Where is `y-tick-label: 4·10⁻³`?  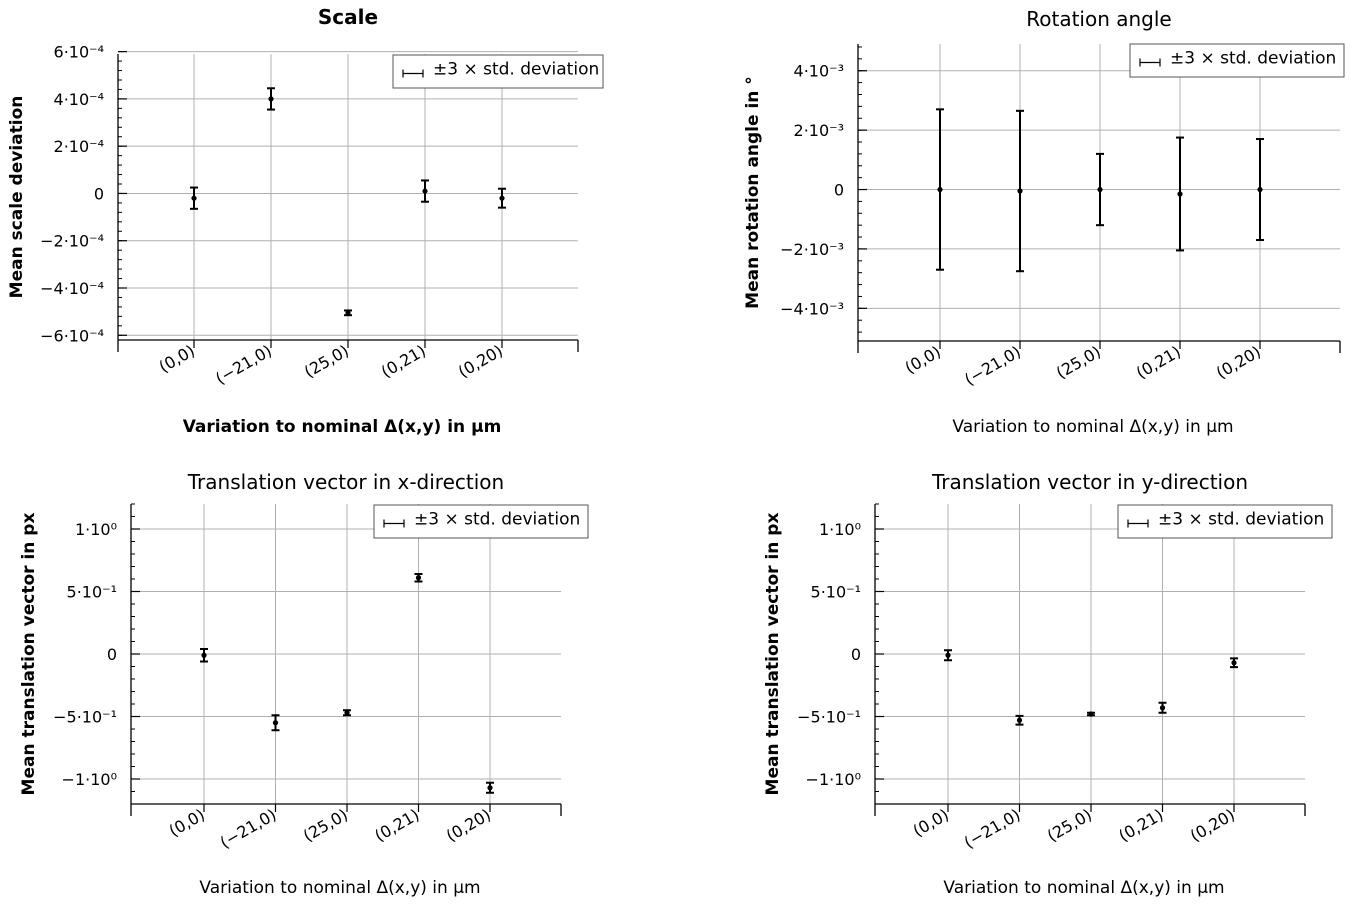 y-tick-label: 4·10⁻³ is located at coordinates (819, 71).